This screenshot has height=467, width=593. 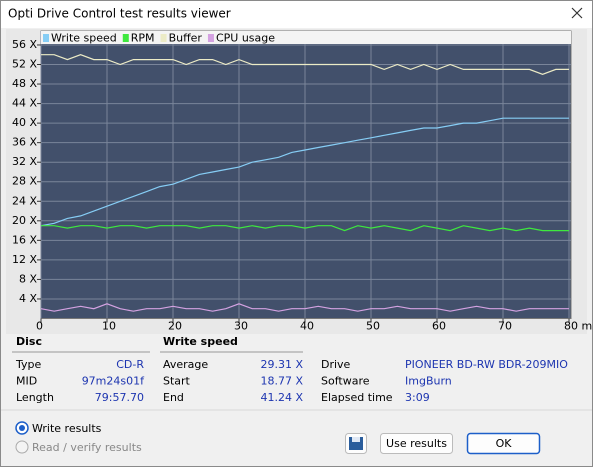 I want to click on radio-write: Write results, so click(x=58, y=428).